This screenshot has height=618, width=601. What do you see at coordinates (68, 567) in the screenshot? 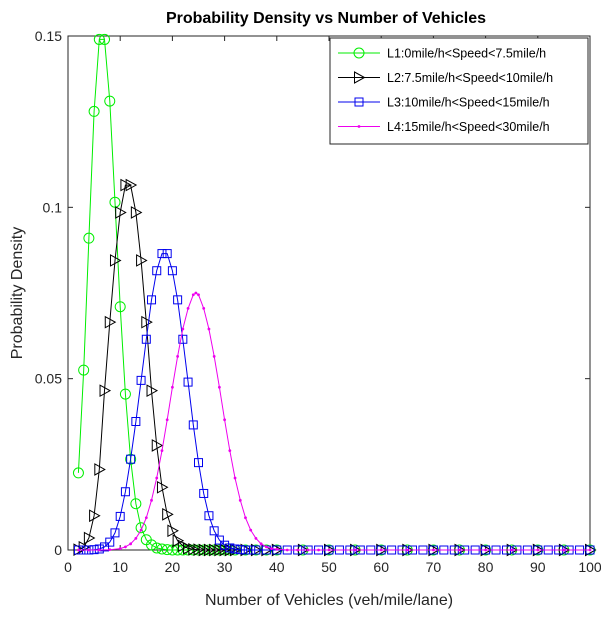
I see `x-tick-label: 0` at bounding box center [68, 567].